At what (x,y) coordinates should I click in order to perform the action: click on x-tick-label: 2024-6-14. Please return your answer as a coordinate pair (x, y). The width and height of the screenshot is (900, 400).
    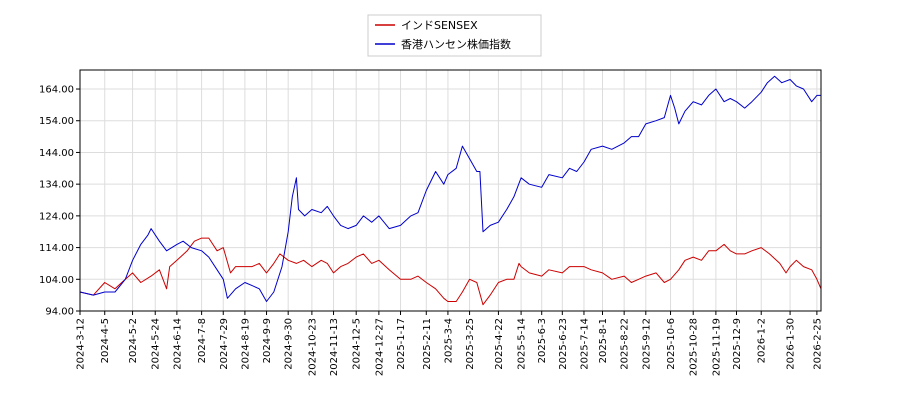
    Looking at the image, I should click on (177, 344).